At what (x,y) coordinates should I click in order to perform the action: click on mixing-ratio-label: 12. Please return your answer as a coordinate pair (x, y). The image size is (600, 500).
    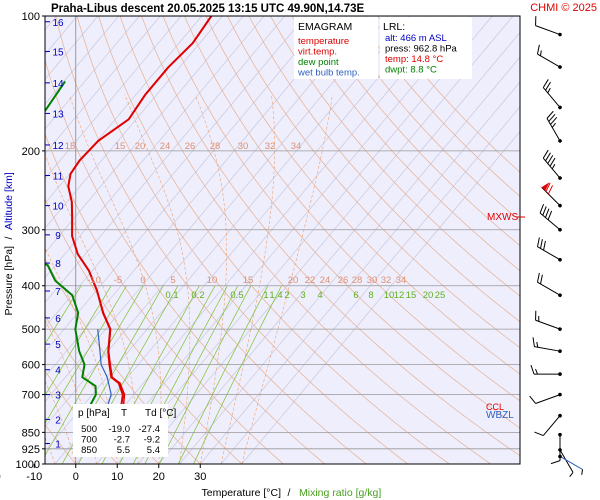
    Looking at the image, I should click on (399, 295).